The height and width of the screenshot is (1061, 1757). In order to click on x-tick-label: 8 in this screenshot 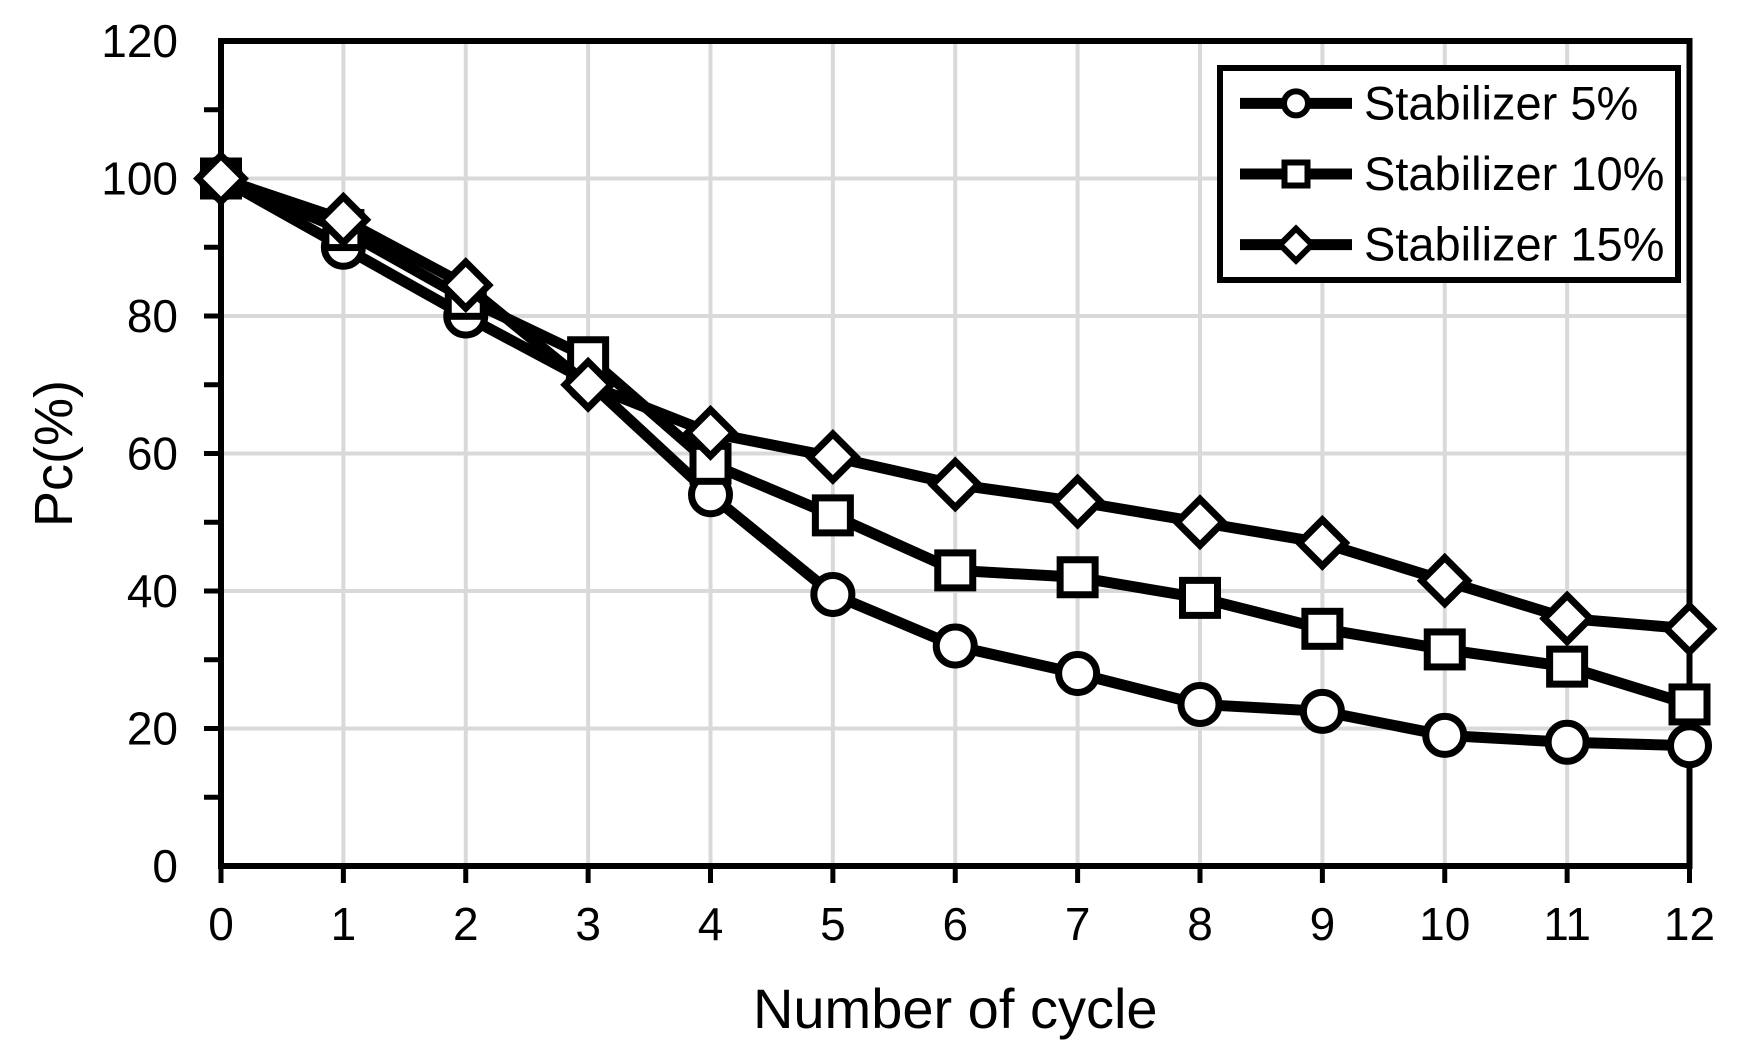, I will do `click(1200, 924)`.